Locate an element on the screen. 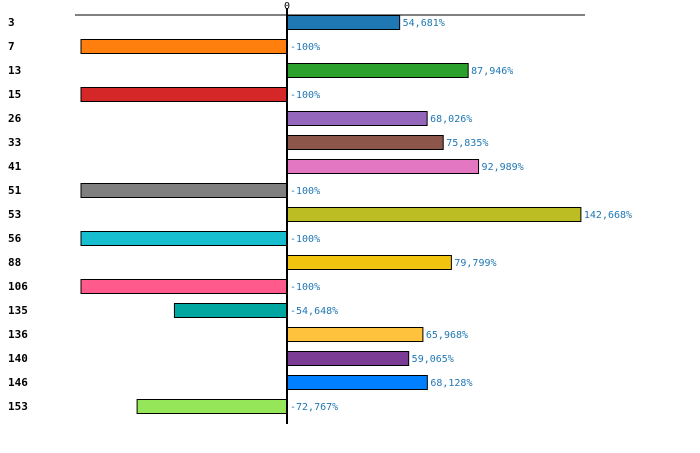  value-label: 68,026% is located at coordinates (451, 119).